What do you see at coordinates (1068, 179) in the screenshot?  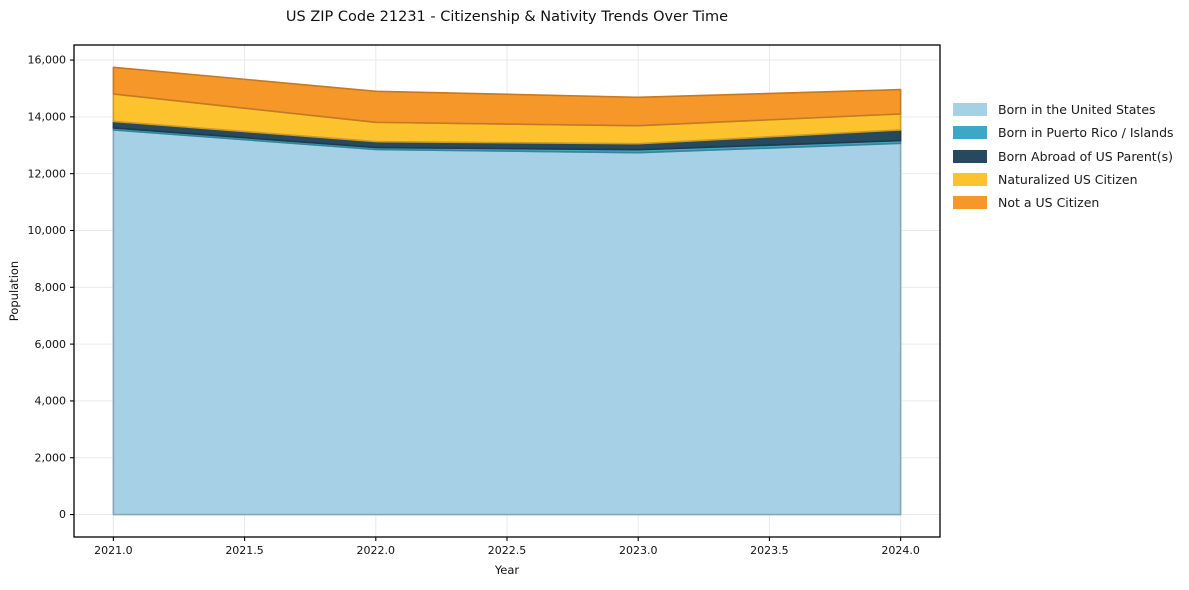 I see `legend-label: Naturalized US Citizen` at bounding box center [1068, 179].